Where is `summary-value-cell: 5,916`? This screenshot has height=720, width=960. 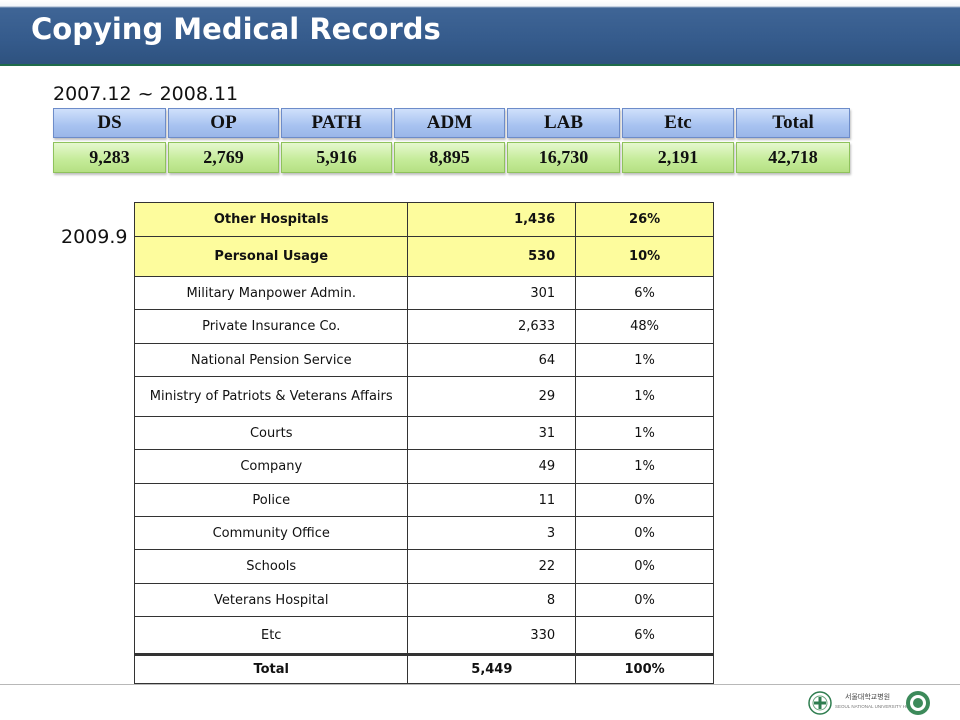
summary-value-cell: 5,916 is located at coordinates (336, 157).